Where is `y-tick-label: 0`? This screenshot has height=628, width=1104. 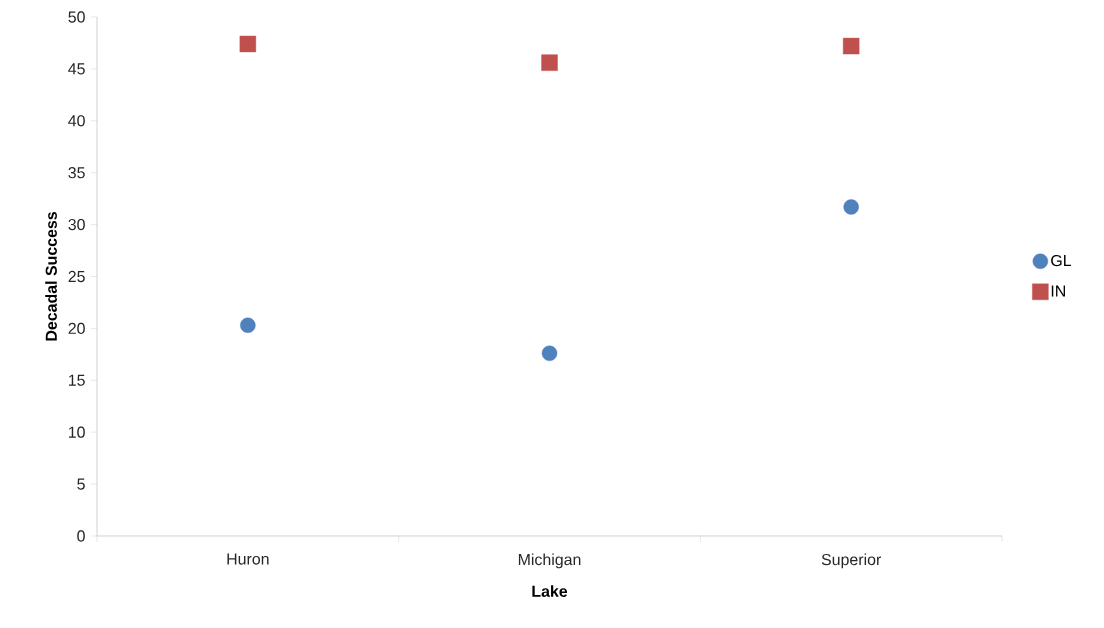
y-tick-label: 0 is located at coordinates (81, 536).